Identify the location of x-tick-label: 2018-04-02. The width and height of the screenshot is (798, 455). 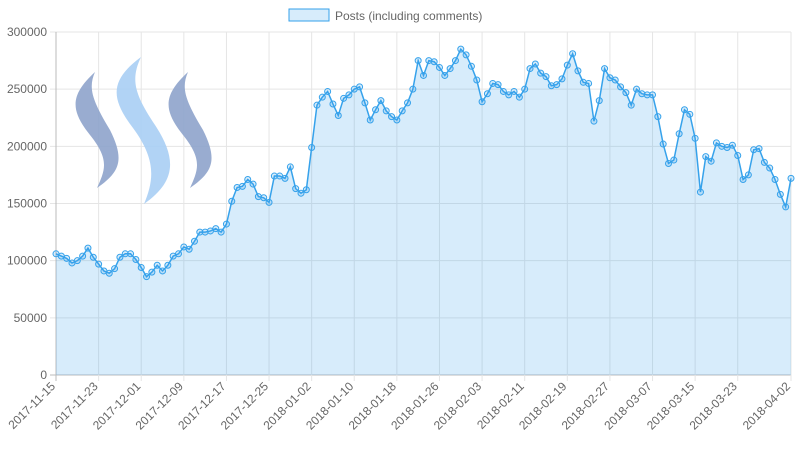
(767, 406).